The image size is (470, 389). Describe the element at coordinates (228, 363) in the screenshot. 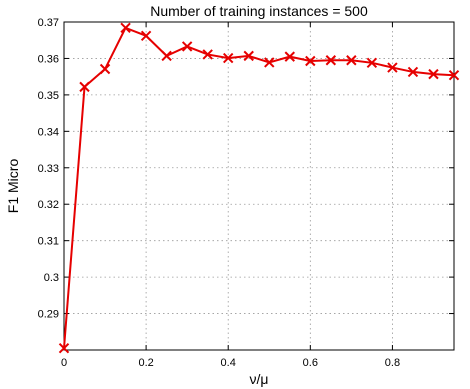

I see `x-tick-label: 0.4` at that location.